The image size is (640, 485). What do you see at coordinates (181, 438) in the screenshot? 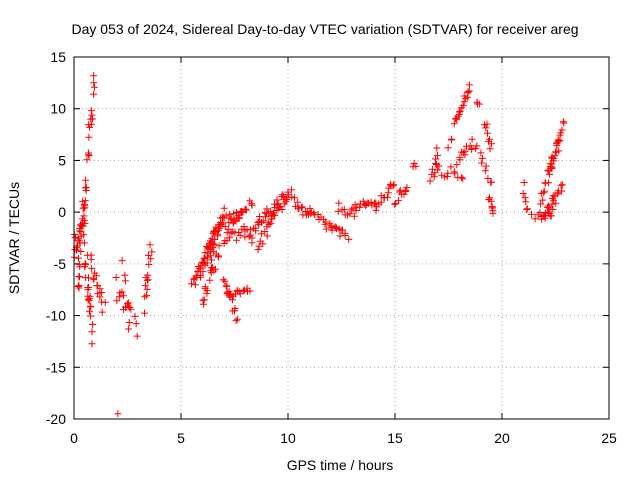
I see `x-tick-label: 5` at bounding box center [181, 438].